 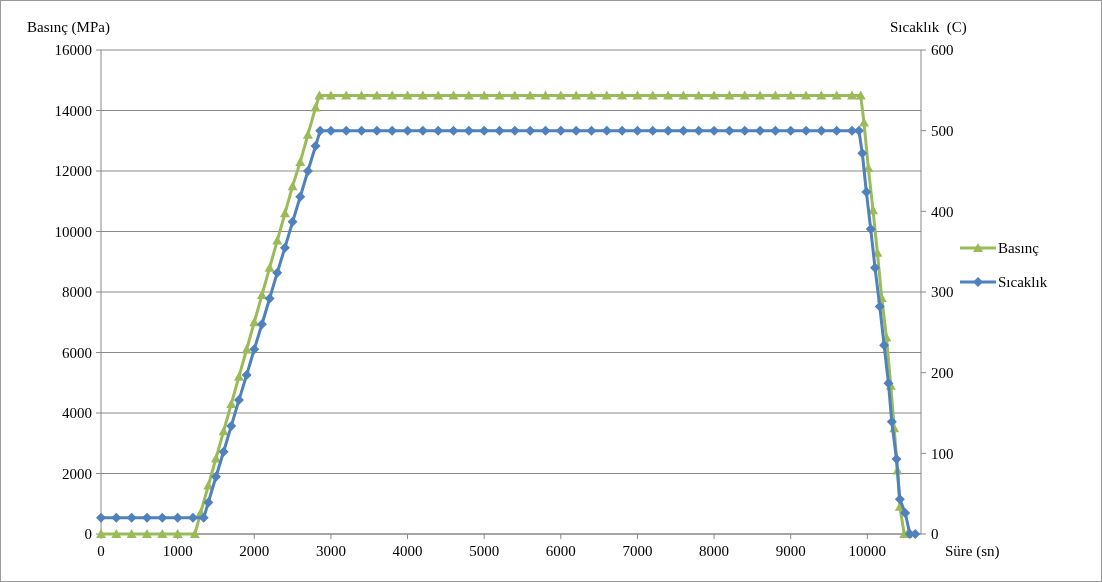 I want to click on y2-axis-title: Sıcaklık (C), so click(x=928, y=27).